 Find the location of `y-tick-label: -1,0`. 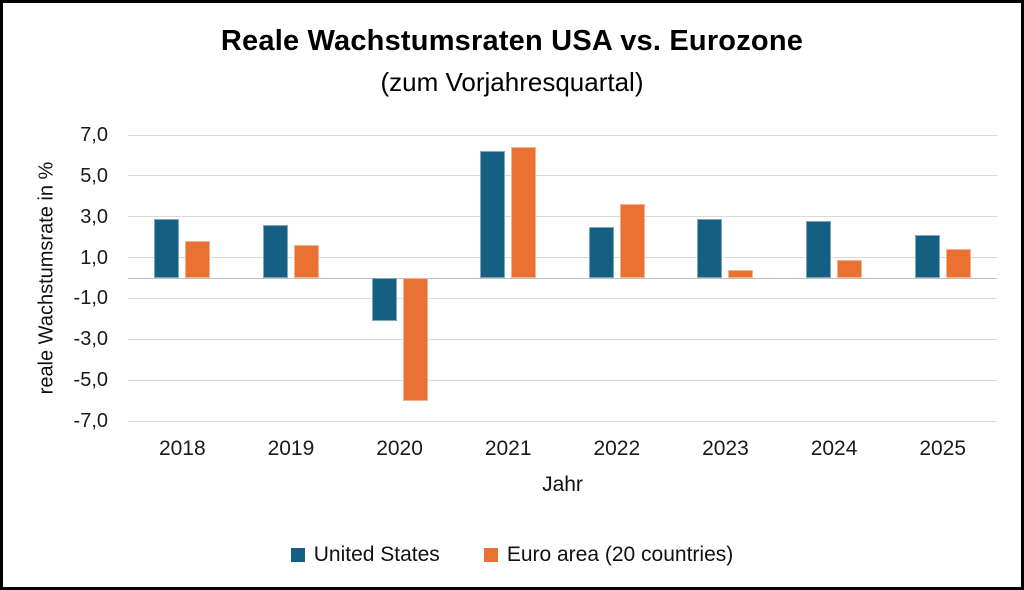

y-tick-label: -1,0 is located at coordinates (90, 298).